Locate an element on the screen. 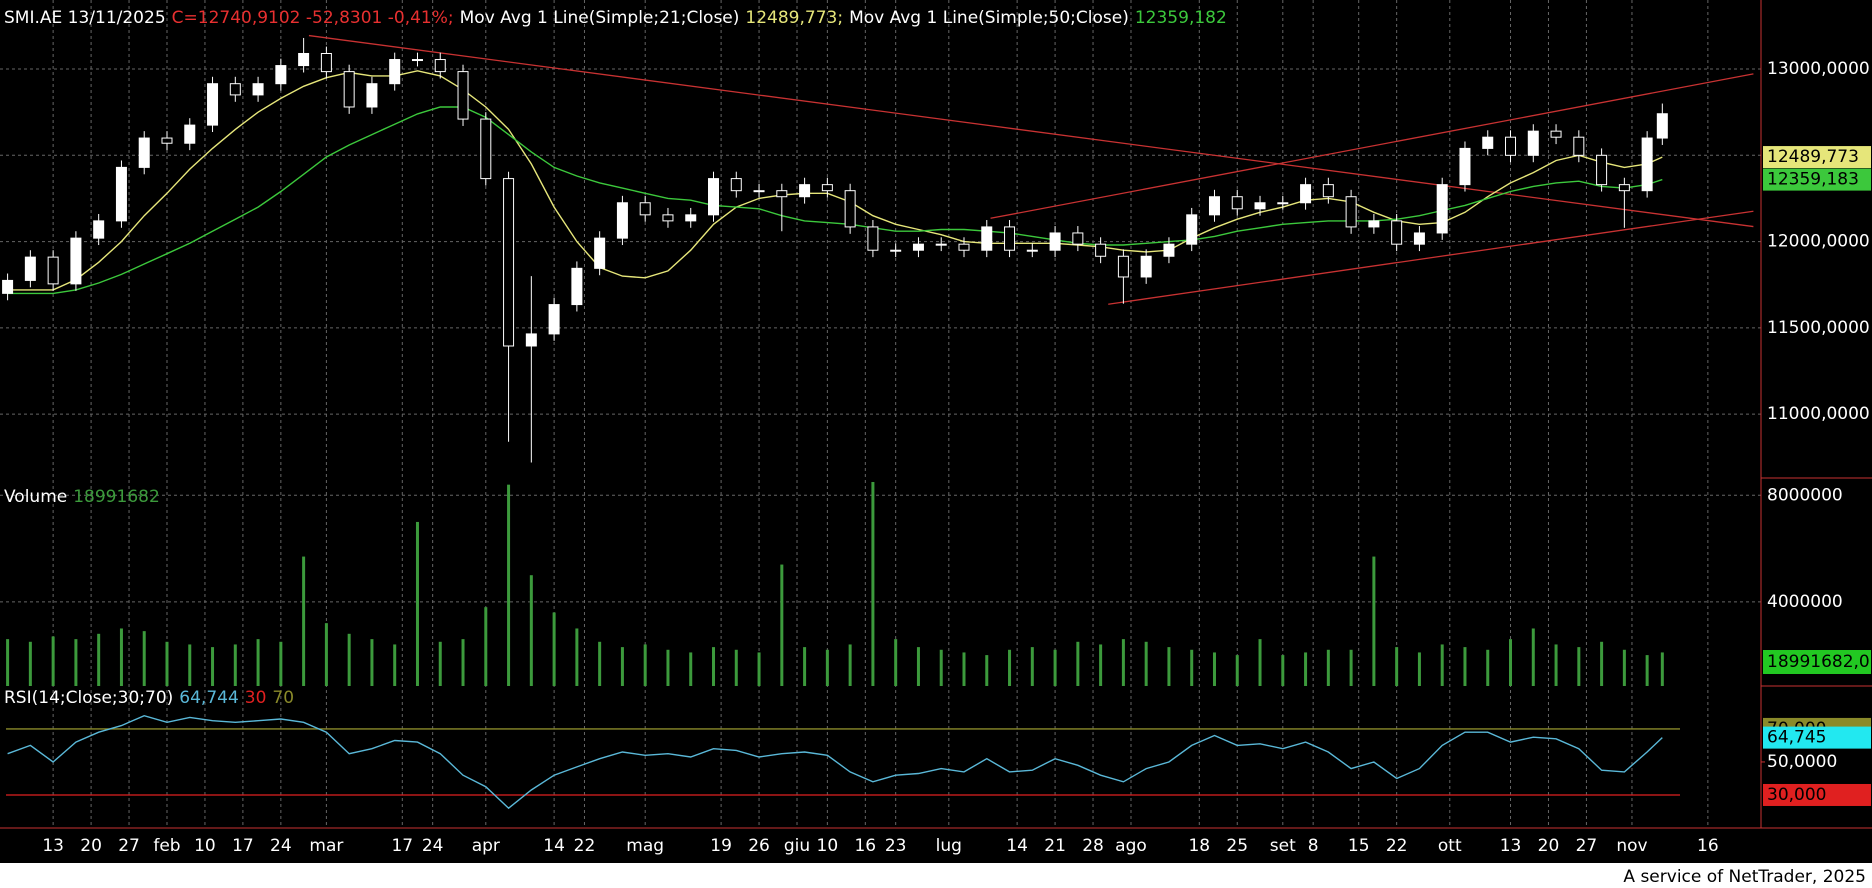  x-tick-label: 23 is located at coordinates (896, 846).